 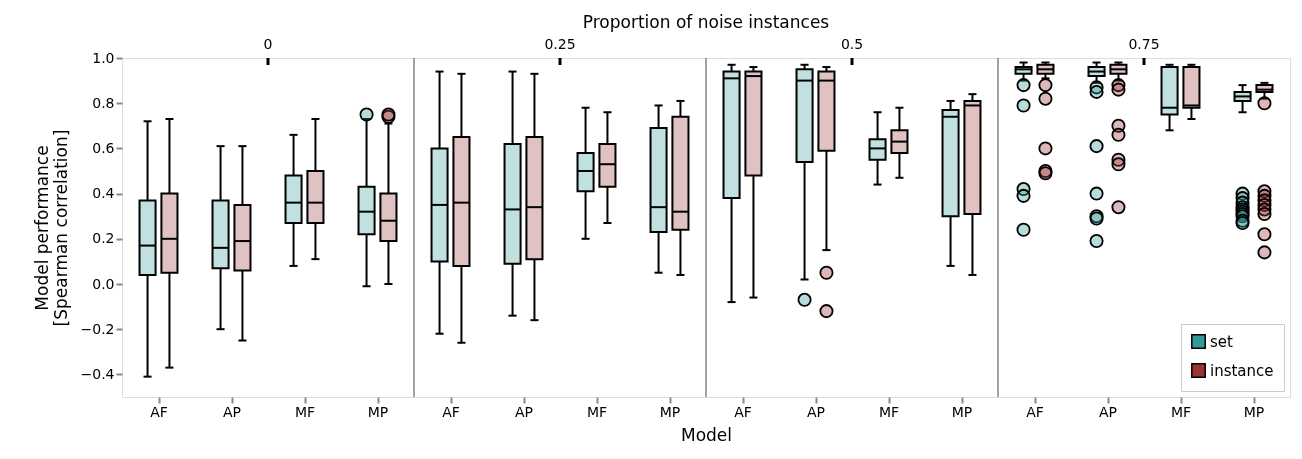 What do you see at coordinates (103, 147) in the screenshot?
I see `y-tick-label: 0.6` at bounding box center [103, 147].